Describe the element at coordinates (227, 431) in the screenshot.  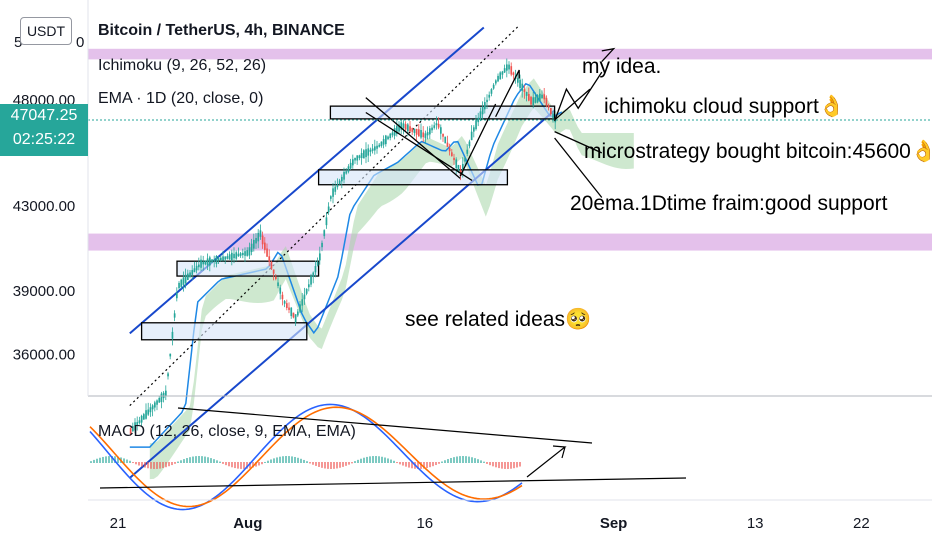
I see `macd-legend: MACD (12, 26, close, 9, EMA, EMA)` at that location.